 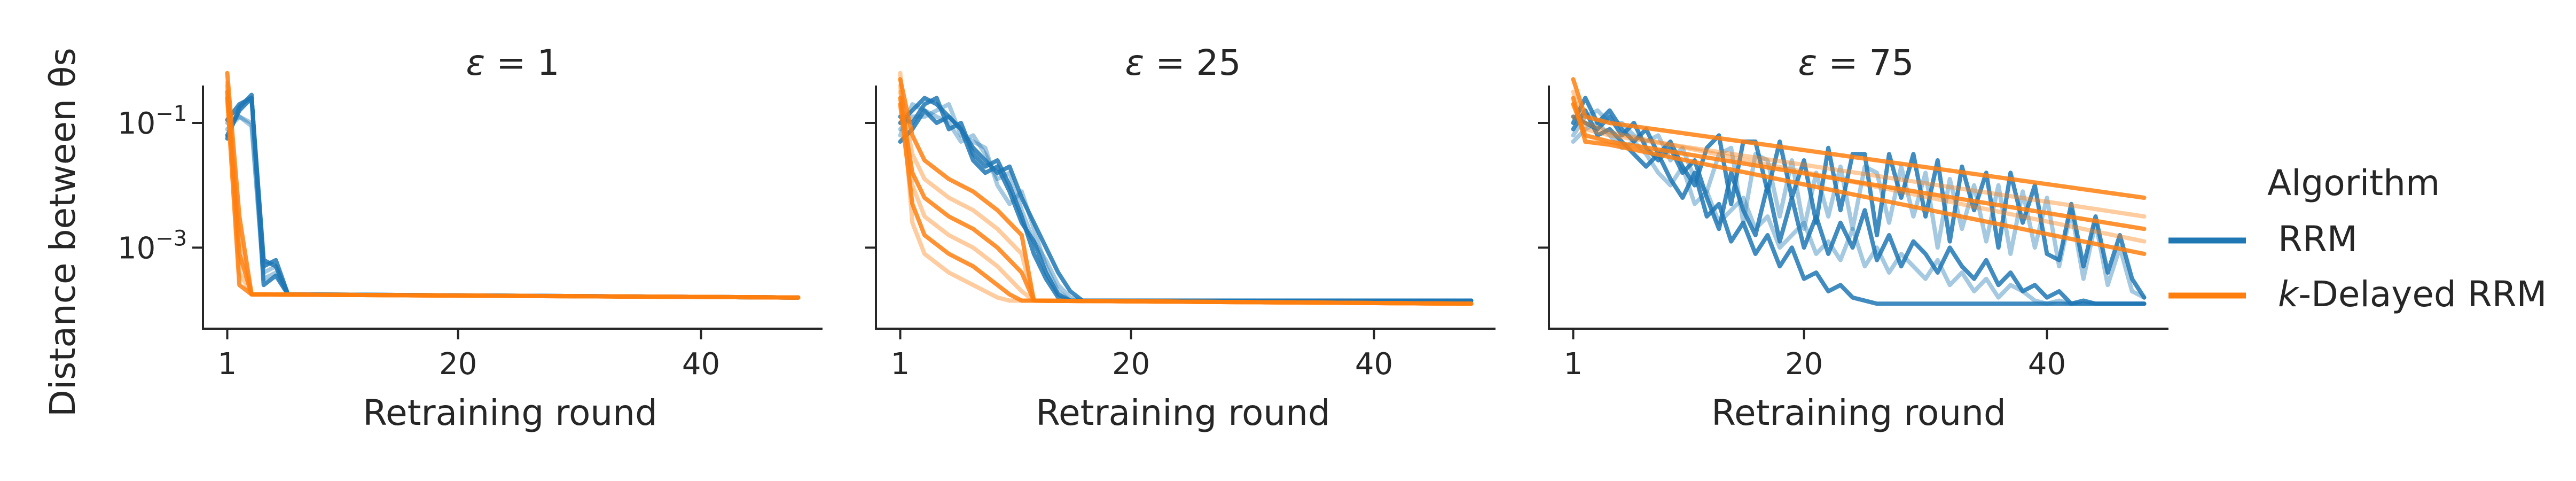 What do you see at coordinates (152, 246) in the screenshot?
I see `y-tick-label: 10⁻³` at bounding box center [152, 246].